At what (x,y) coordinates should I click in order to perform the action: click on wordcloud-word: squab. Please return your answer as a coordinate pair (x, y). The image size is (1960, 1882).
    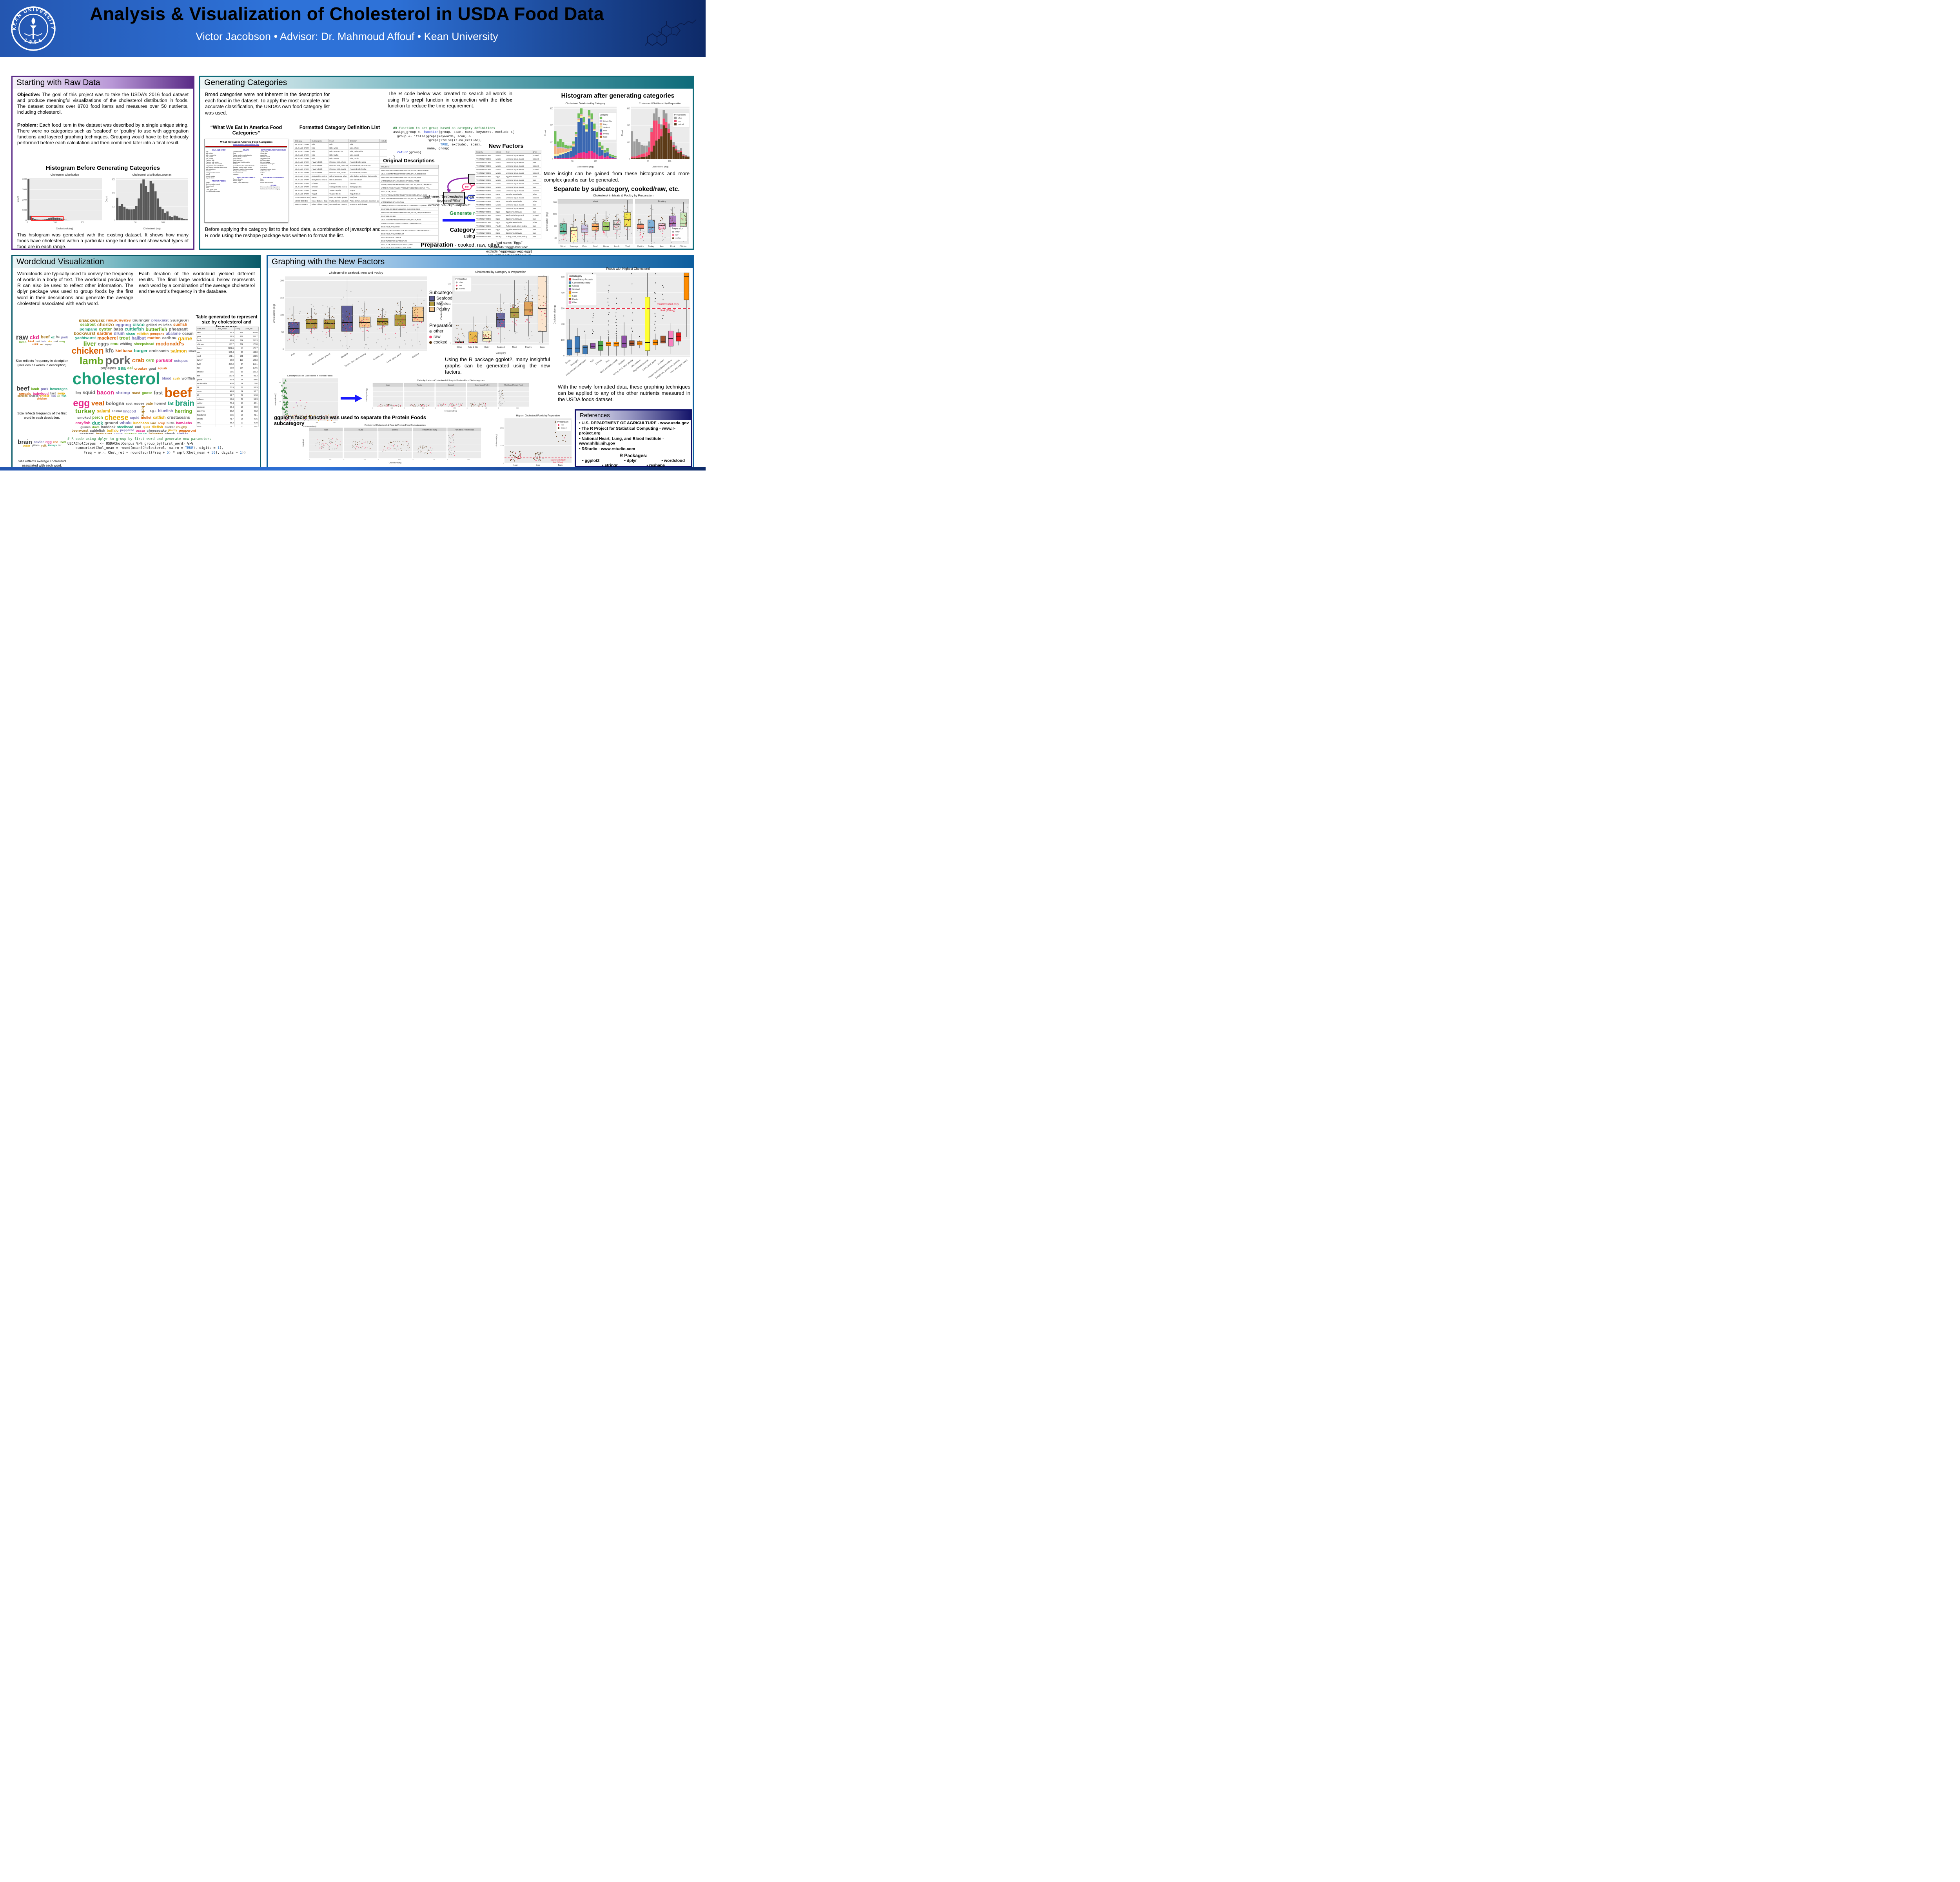
    Looking at the image, I should click on (162, 369).